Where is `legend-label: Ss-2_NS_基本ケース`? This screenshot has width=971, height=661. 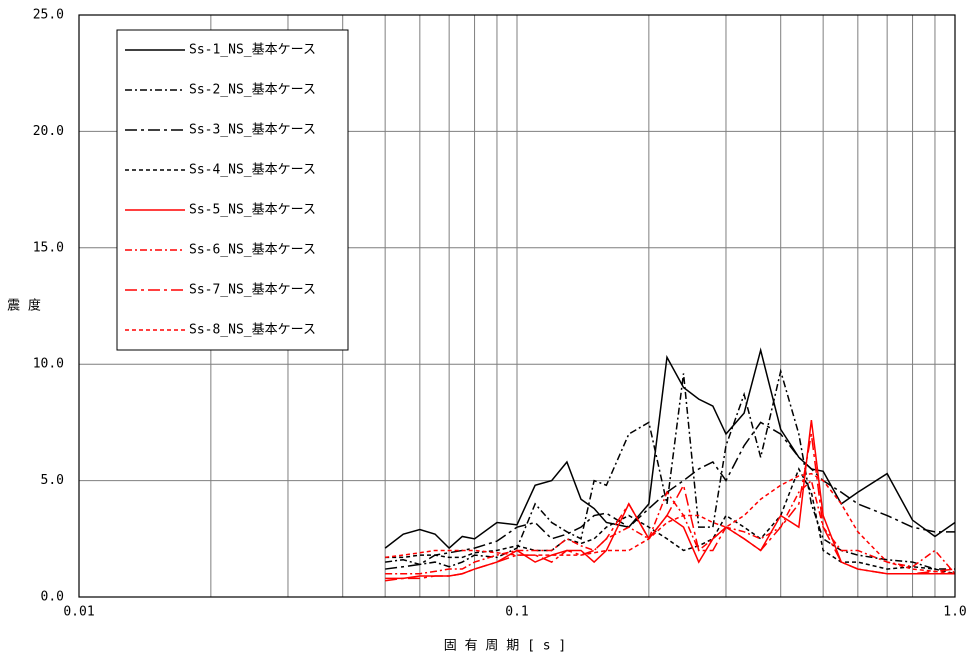 legend-label: Ss-2_NS_基本ケース is located at coordinates (252, 90).